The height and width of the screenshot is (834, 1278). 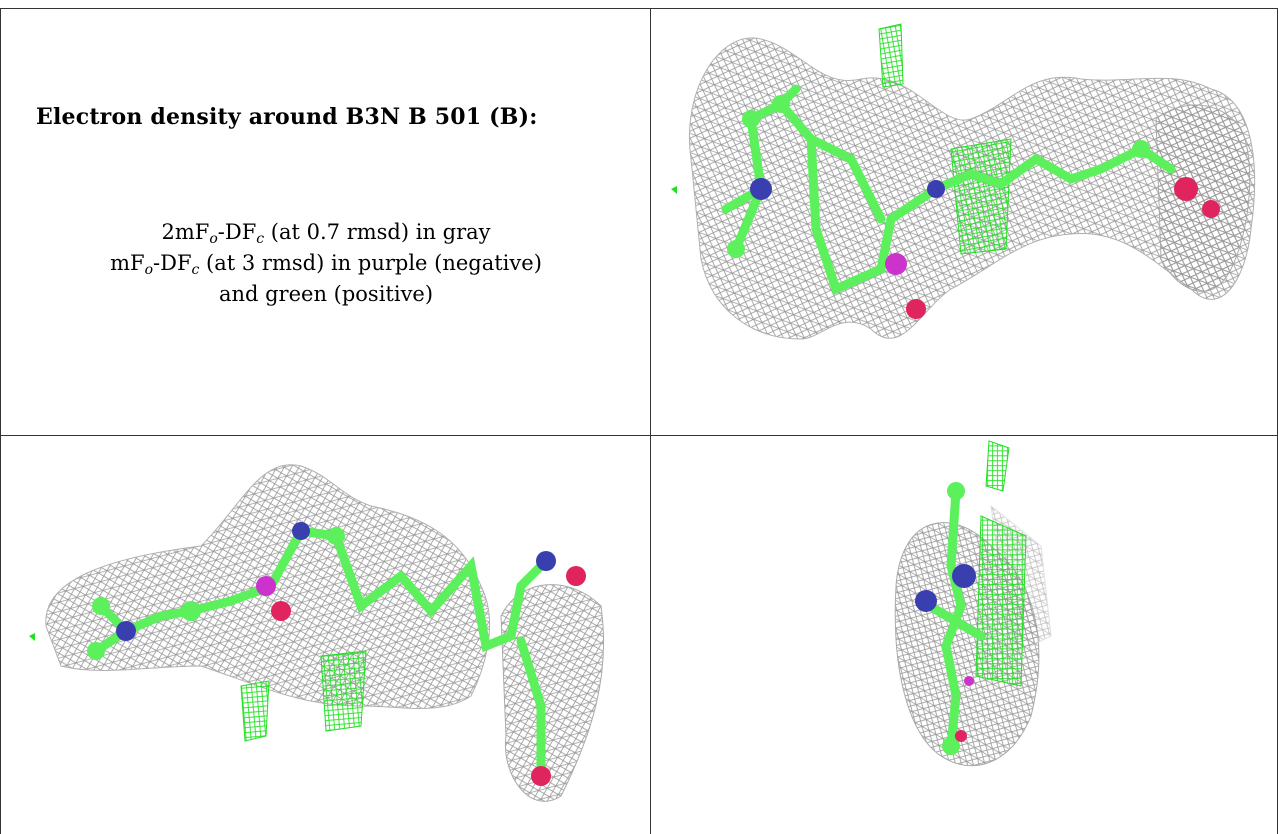 I want to click on table-border-left, so click(x=0, y=421).